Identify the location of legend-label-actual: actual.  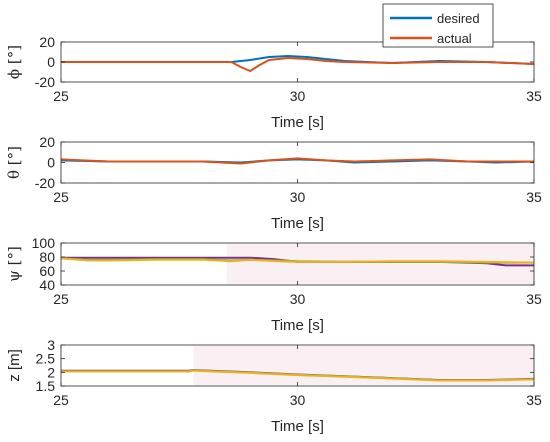
(454, 38).